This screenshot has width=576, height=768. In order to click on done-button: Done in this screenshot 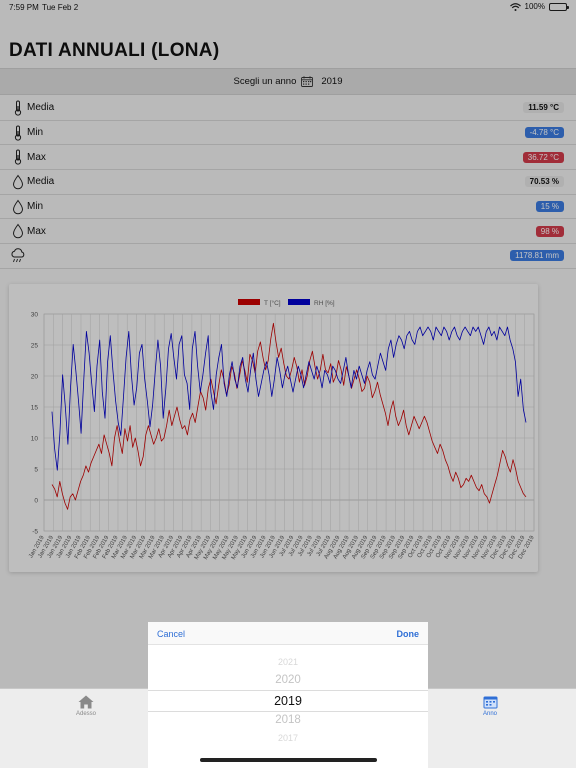, I will do `click(408, 634)`.